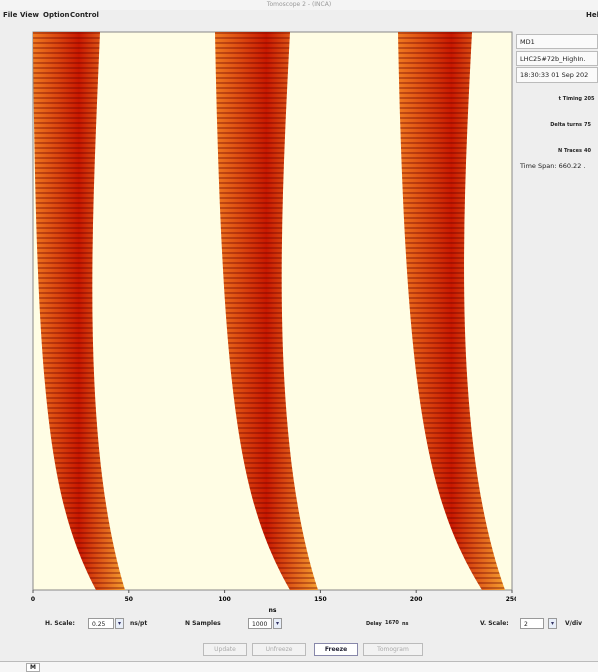 This screenshot has width=598, height=672. Describe the element at coordinates (566, 125) in the screenshot. I see `field-label: Delta turns` at that location.